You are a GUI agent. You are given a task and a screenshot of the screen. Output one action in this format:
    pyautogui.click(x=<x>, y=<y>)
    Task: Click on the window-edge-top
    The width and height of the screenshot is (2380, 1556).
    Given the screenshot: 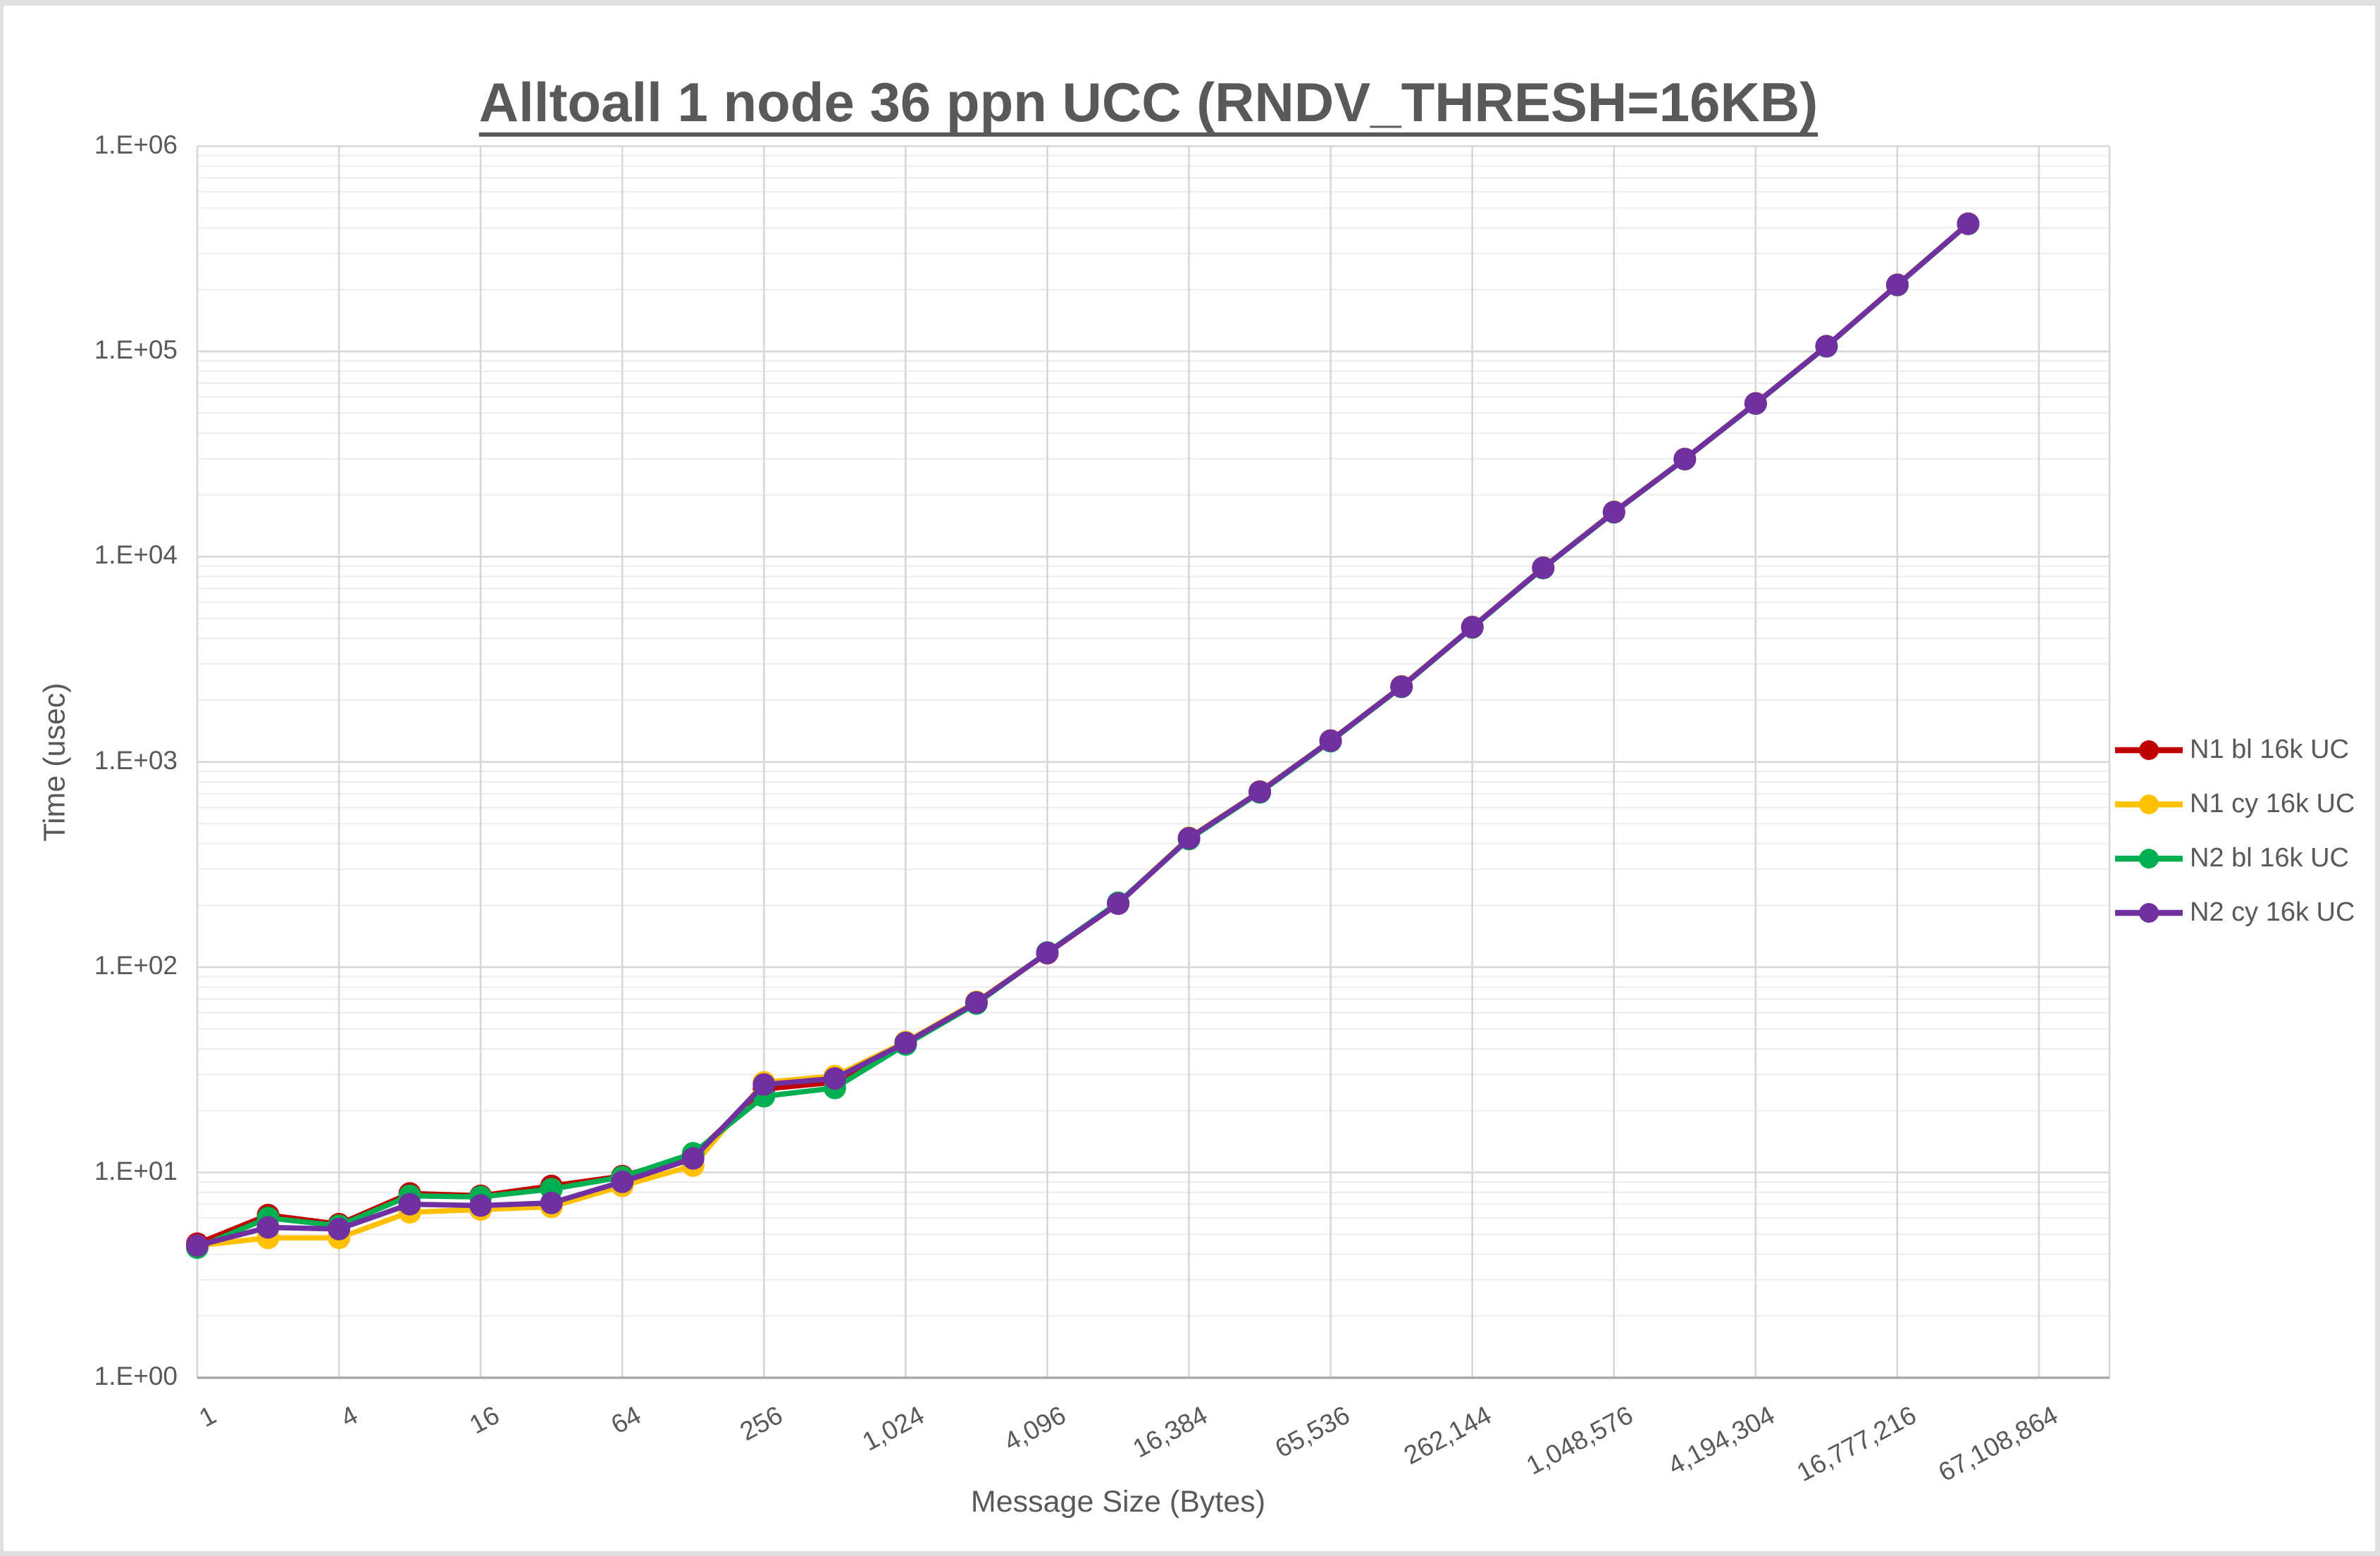 What is the action you would take?
    pyautogui.click(x=1190, y=3)
    